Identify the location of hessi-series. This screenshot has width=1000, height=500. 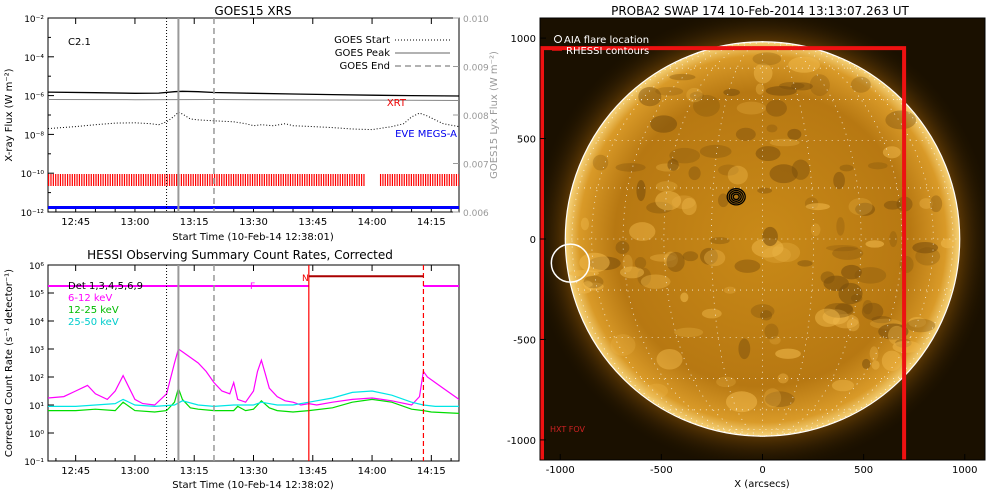
(253, 349).